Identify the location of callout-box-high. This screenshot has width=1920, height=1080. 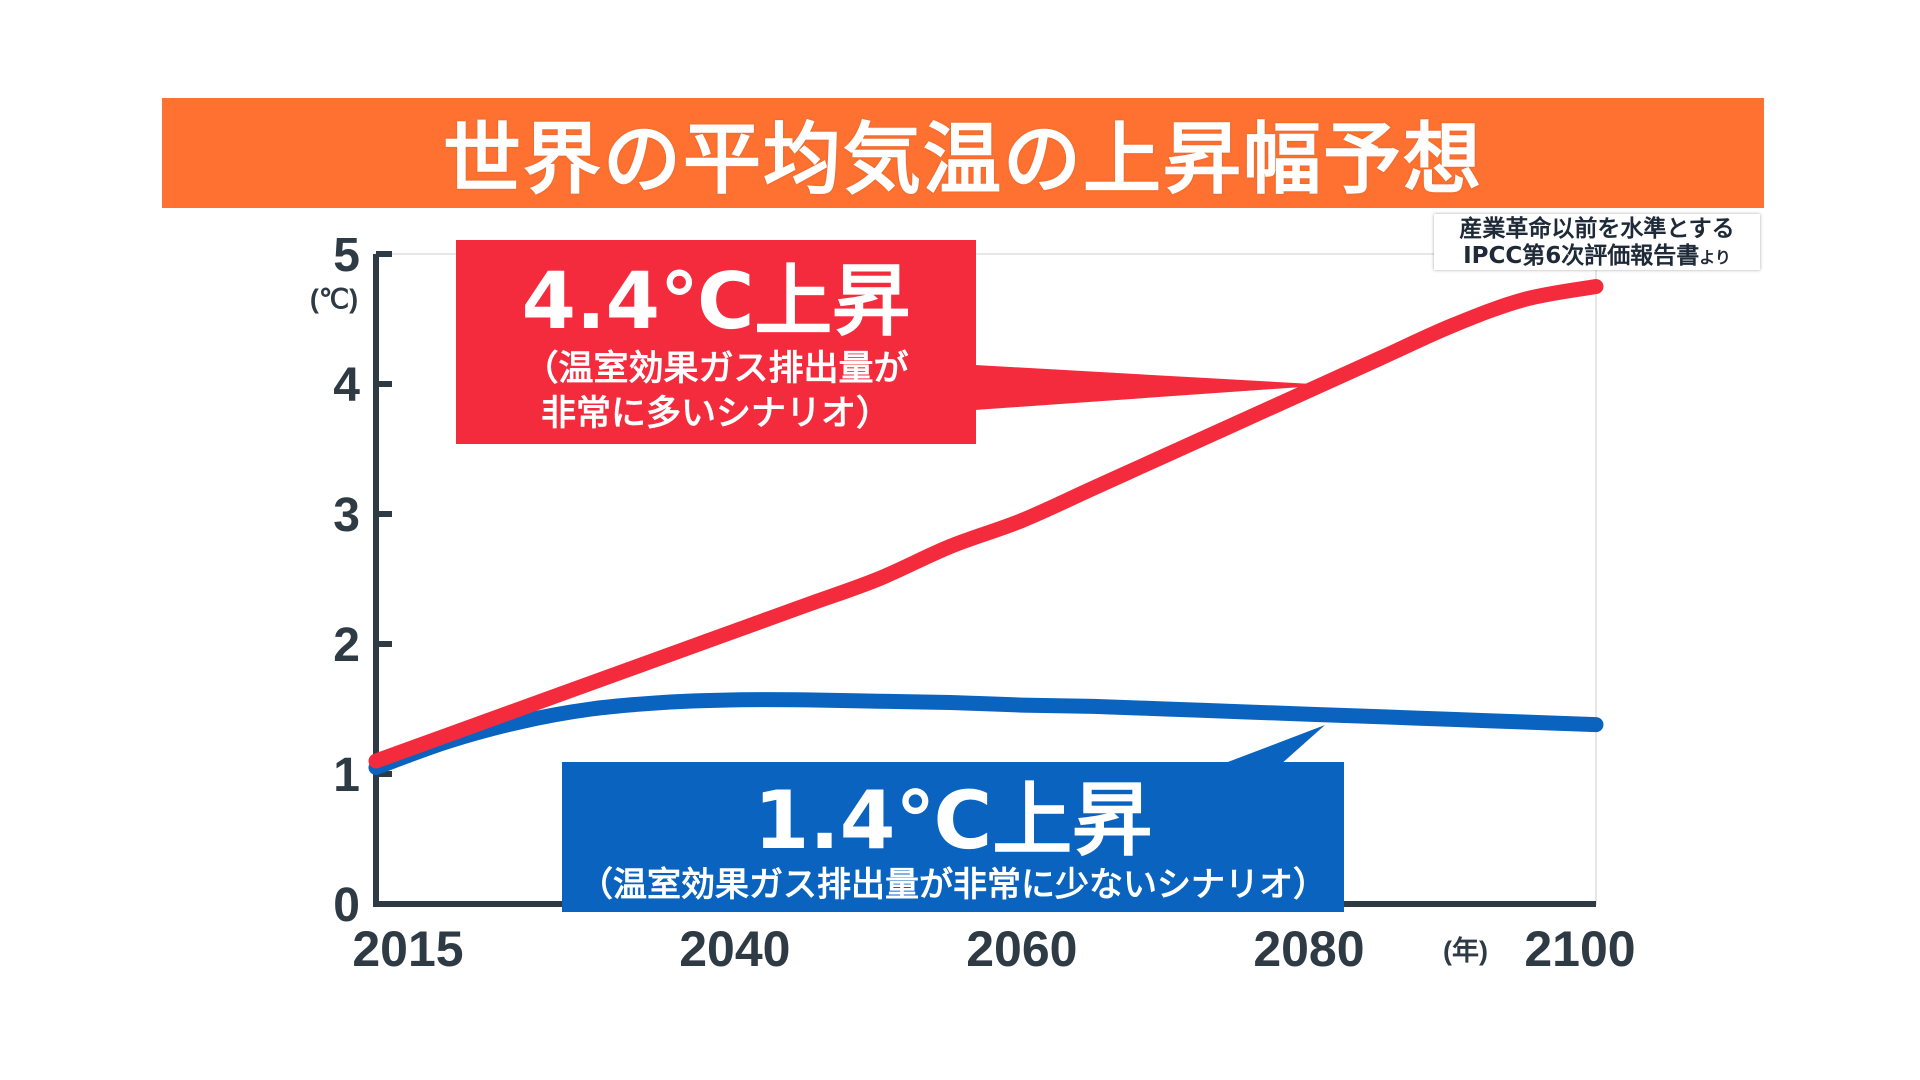
(716, 342).